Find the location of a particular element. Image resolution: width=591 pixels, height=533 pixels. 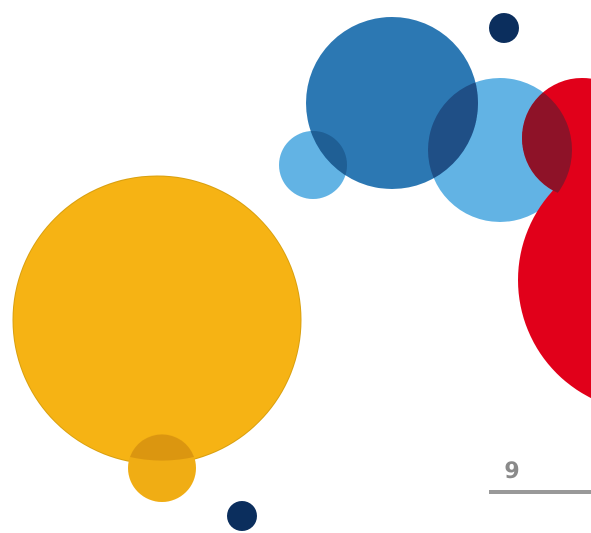

large-red-circle is located at coordinates (554, 280).